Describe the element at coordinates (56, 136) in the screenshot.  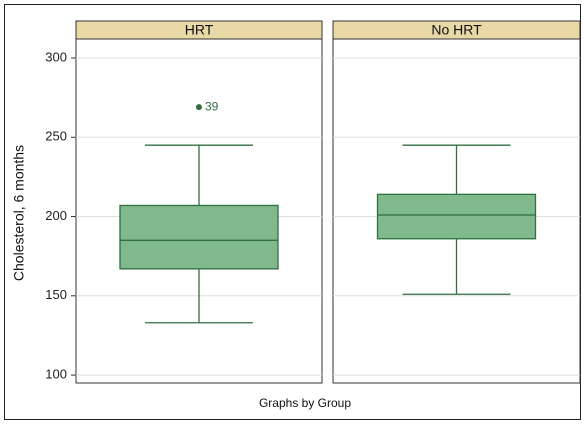
I see `y-tick-label: 250` at that location.